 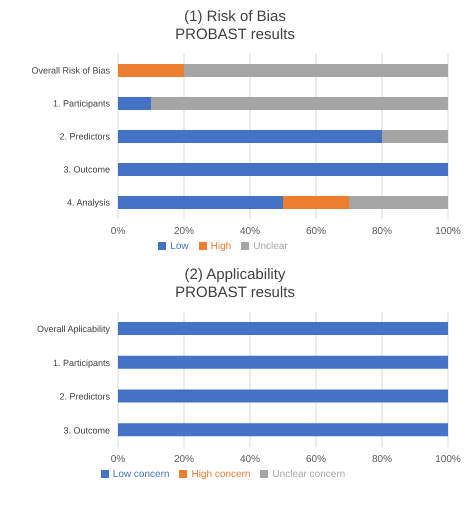 What do you see at coordinates (220, 474) in the screenshot?
I see `legend-label: High concern` at bounding box center [220, 474].